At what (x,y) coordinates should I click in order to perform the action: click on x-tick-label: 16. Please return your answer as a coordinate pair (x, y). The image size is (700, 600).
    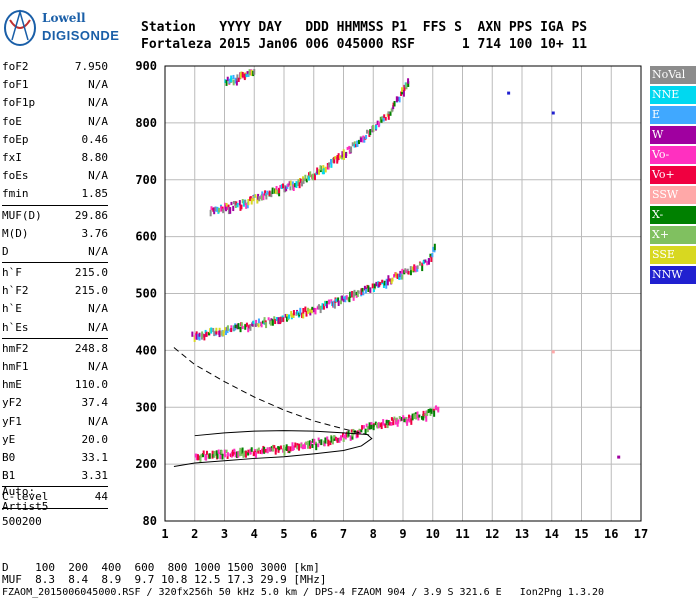
    Looking at the image, I should click on (611, 534).